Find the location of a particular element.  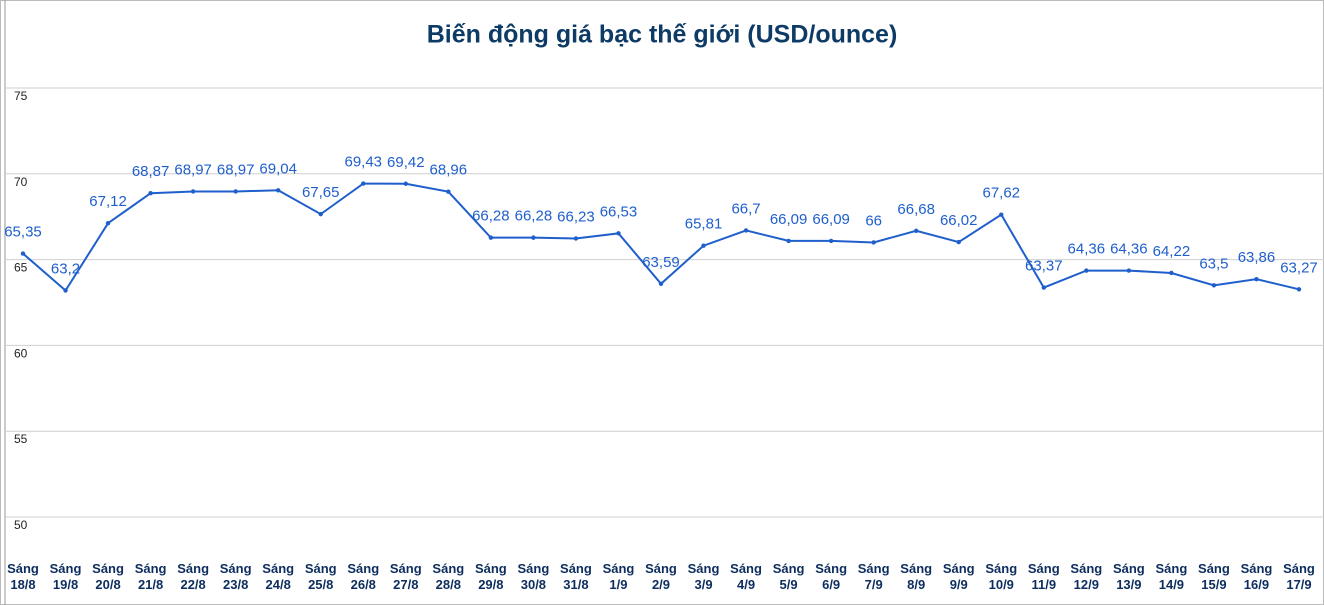

value-label: 66,02 is located at coordinates (959, 220).